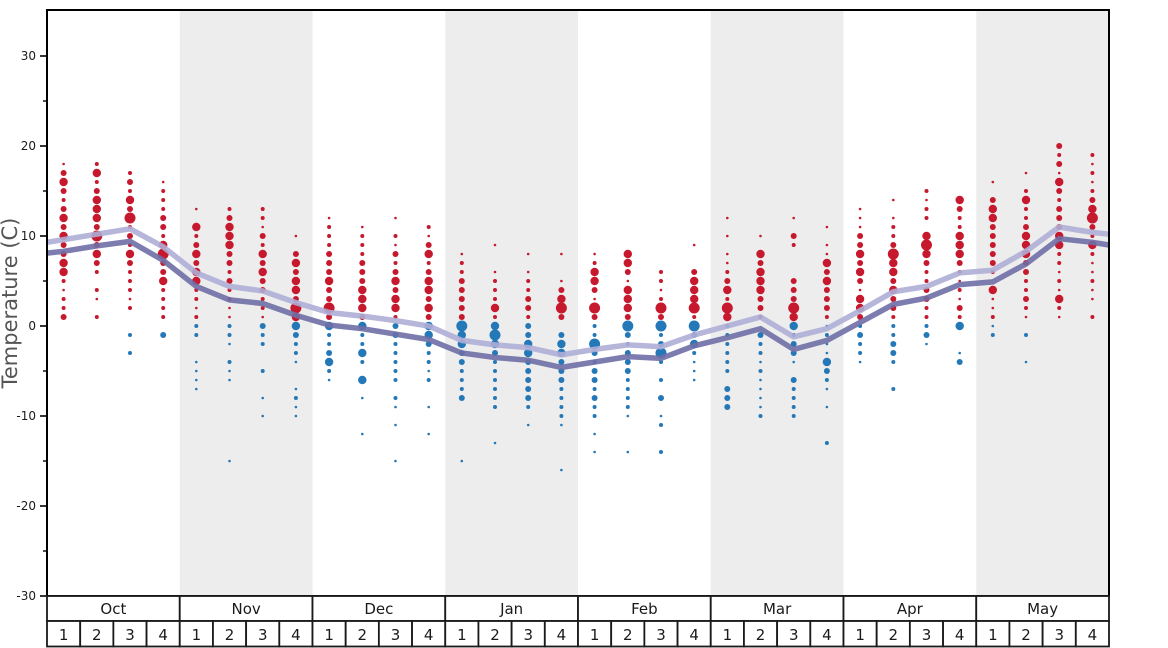 Image resolution: width=1168 pixels, height=648 pixels. Describe the element at coordinates (230, 635) in the screenshot. I see `week-label: 2` at that location.